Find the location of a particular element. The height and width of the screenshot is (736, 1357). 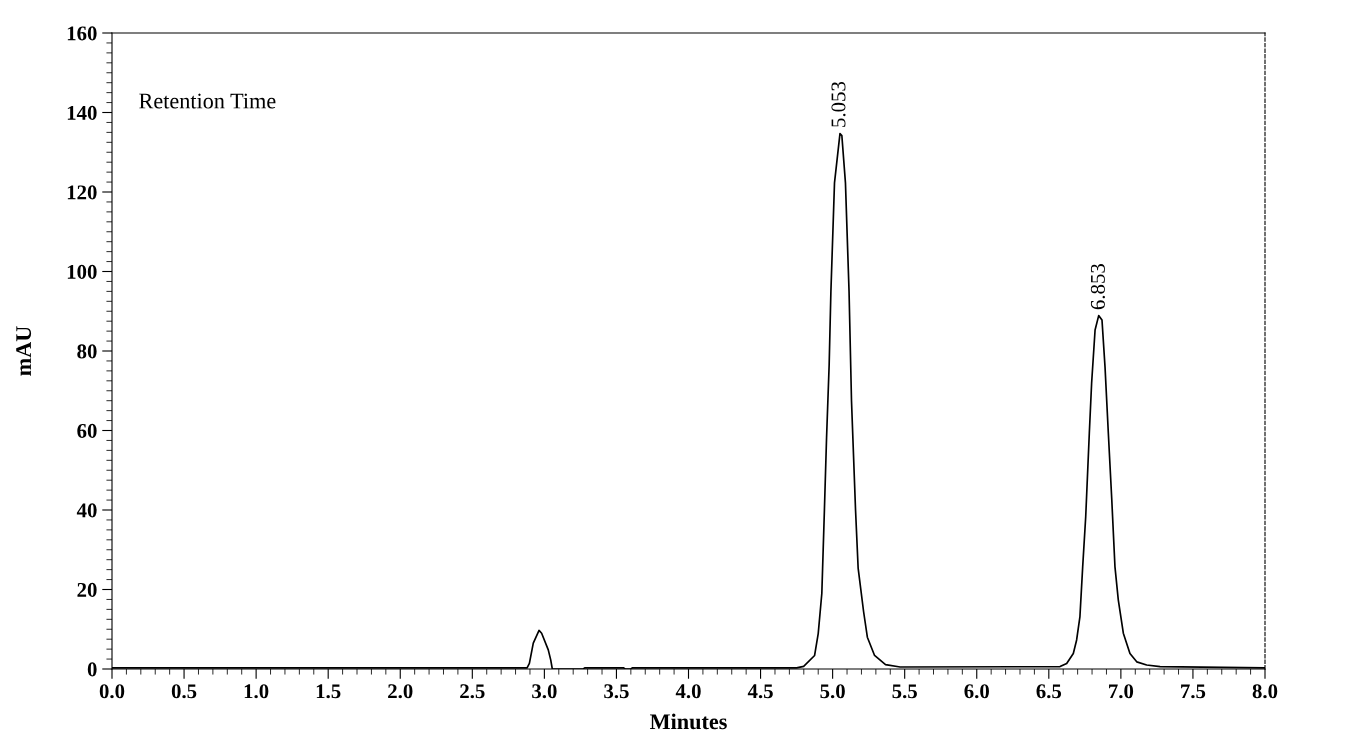

y-tick-label: 20 is located at coordinates (87, 589).